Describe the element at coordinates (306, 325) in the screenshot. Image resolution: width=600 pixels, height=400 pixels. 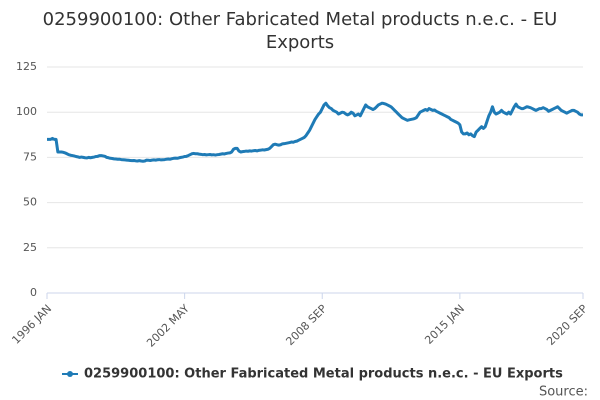
I see `x-tick-label: 2008 SEP` at that location.